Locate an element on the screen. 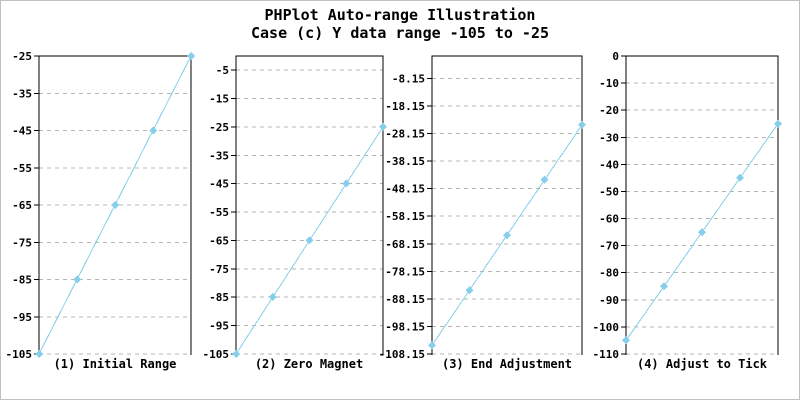 This screenshot has height=400, width=800. y-tick-label: -28.15 is located at coordinates (405, 134).